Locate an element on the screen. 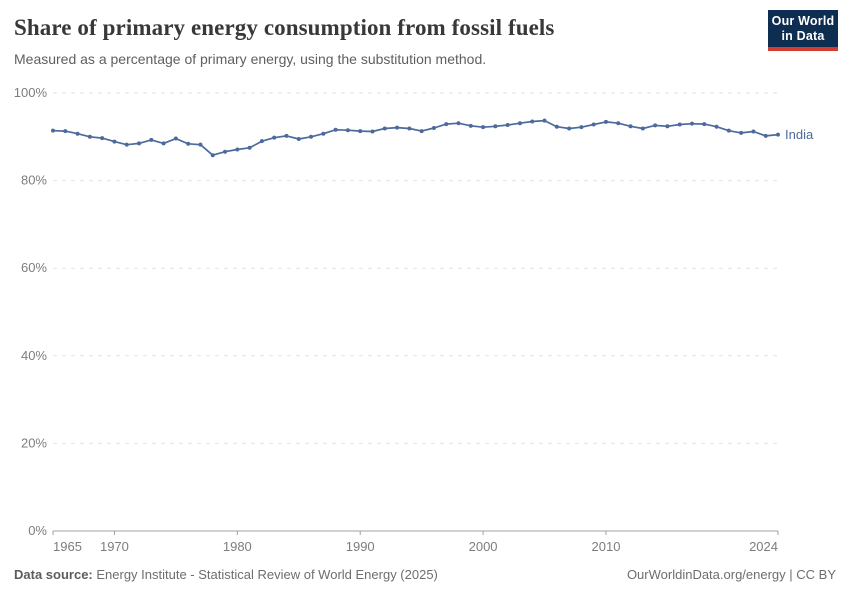  data-point-1996 is located at coordinates (433, 128).